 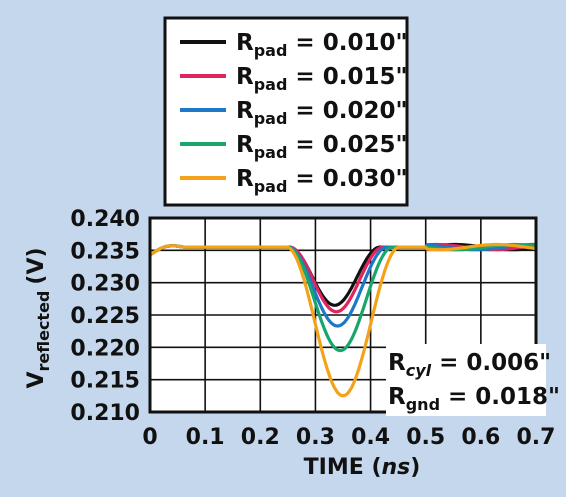 What do you see at coordinates (105, 381) in the screenshot?
I see `y-tick-label: 0.215` at bounding box center [105, 381].